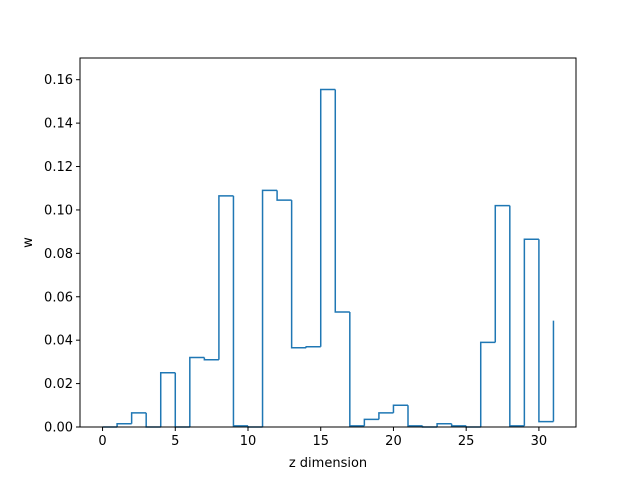 The height and width of the screenshot is (480, 640). I want to click on x-axis-label: z dimension, so click(328, 463).